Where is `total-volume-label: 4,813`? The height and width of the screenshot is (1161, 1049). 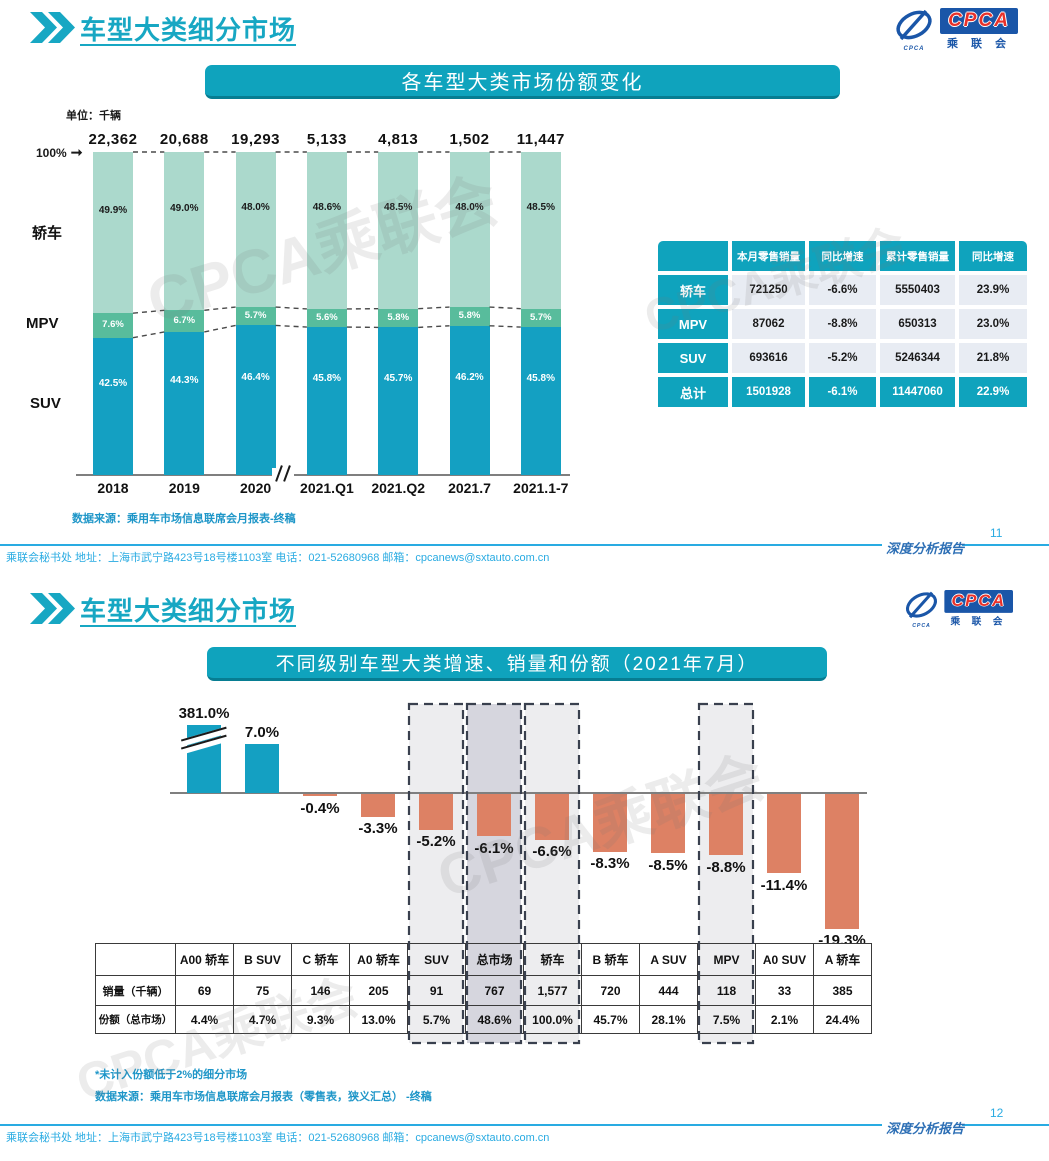
total-volume-label: 4,813 is located at coordinates (398, 139).